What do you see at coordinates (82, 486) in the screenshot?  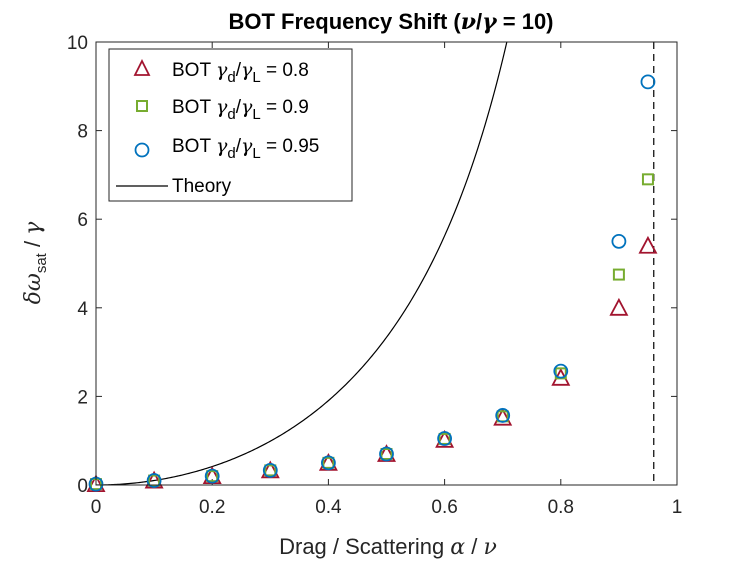 I see `y-tick-label: 0` at bounding box center [82, 486].